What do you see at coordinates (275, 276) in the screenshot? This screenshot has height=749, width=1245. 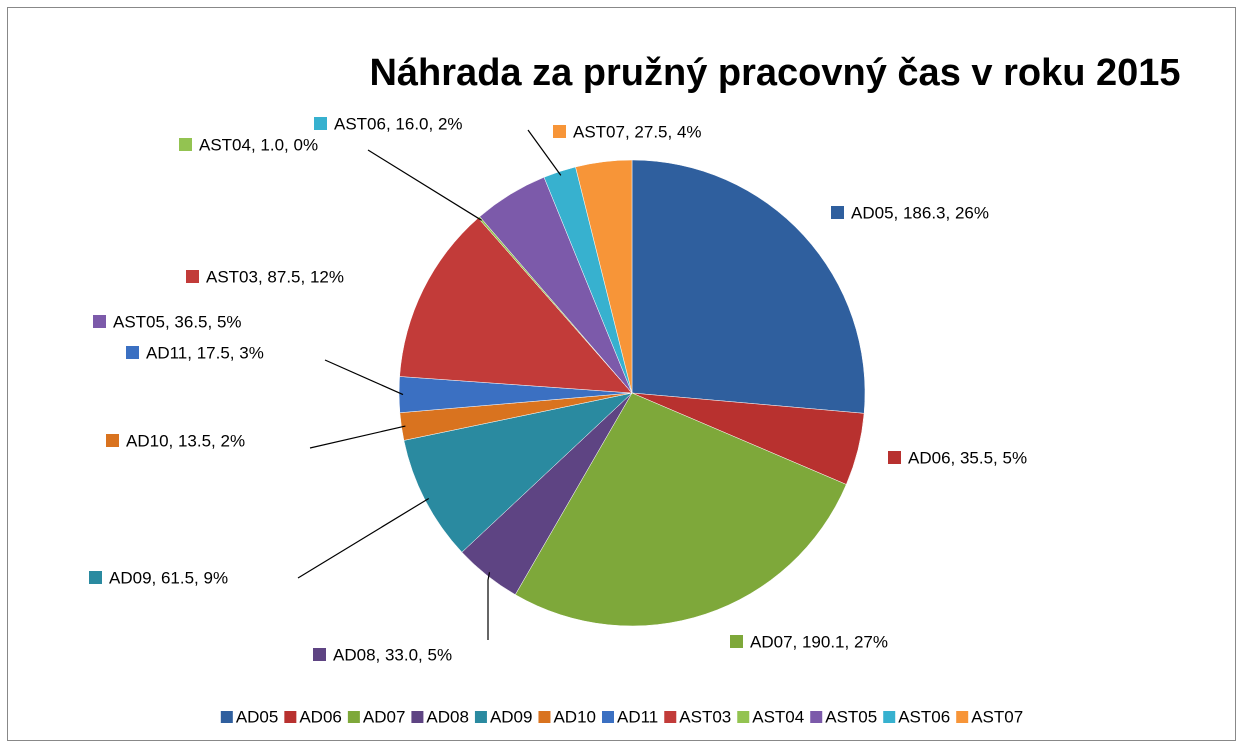 I see `data-label: AST03, 87.5, 12%` at bounding box center [275, 276].